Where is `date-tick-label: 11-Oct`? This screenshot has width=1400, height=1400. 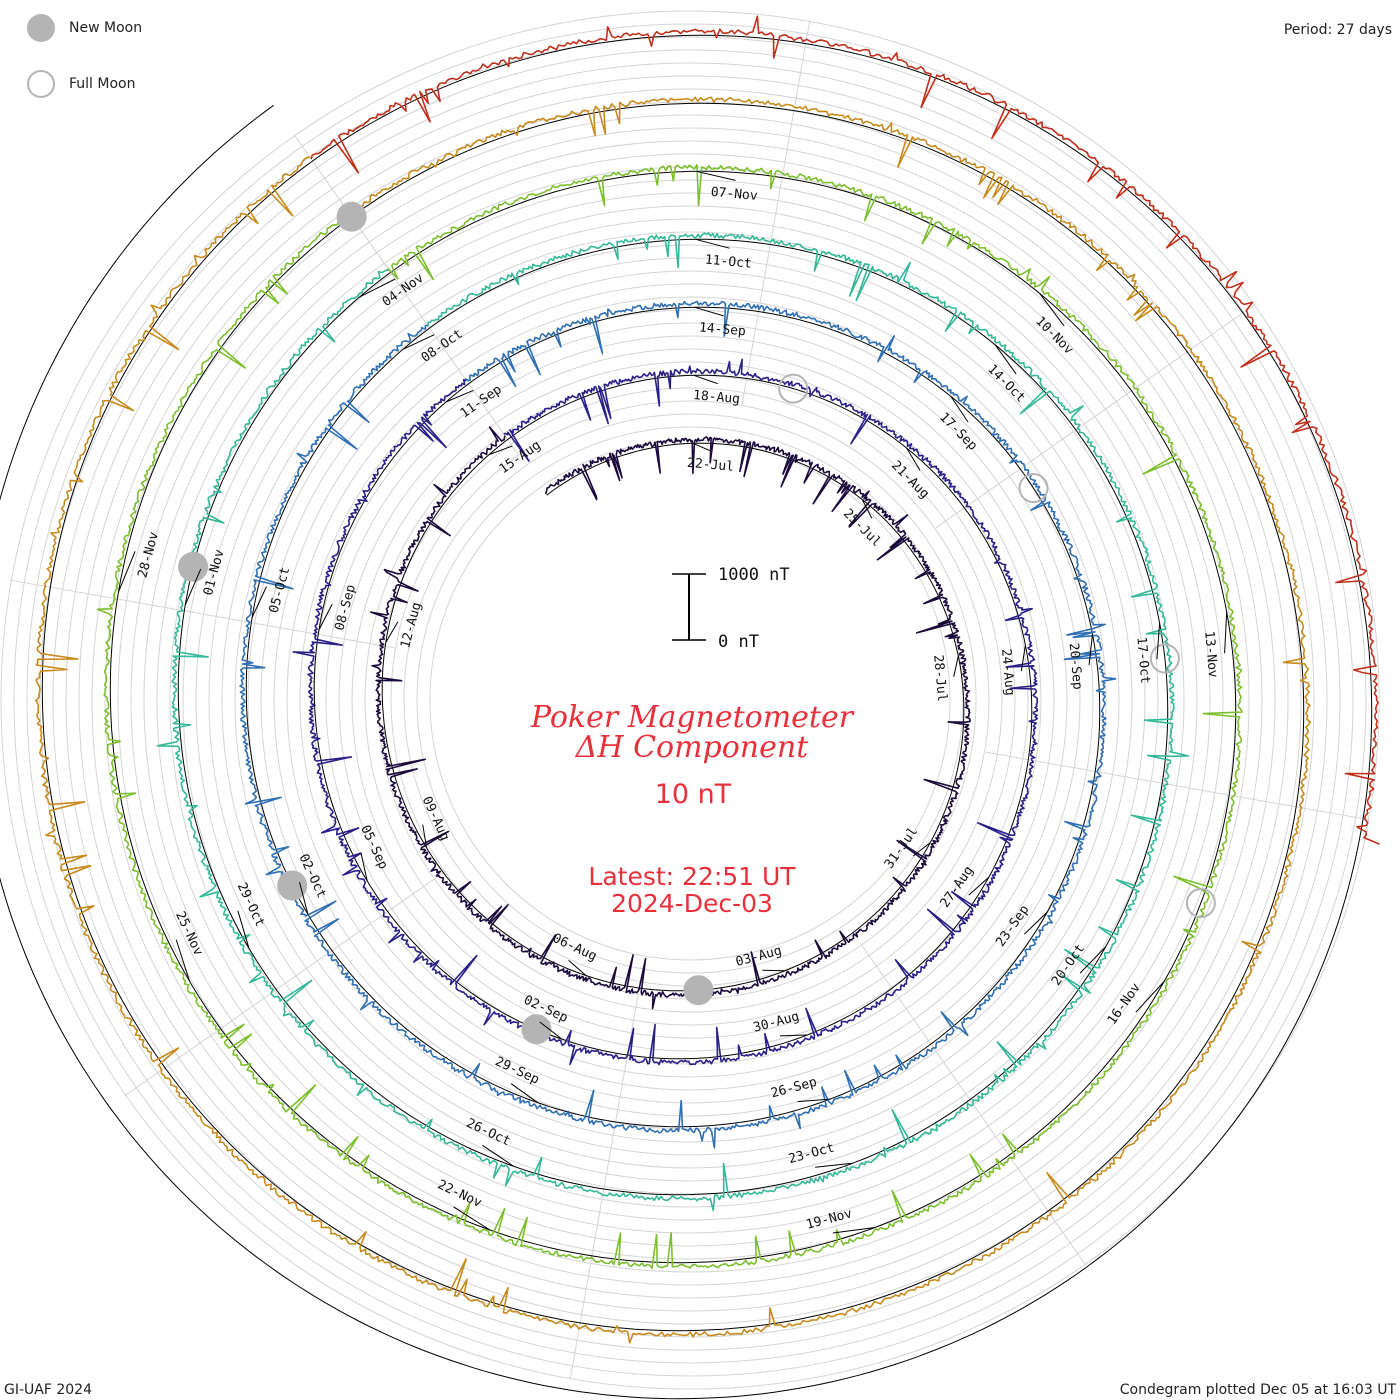 date-tick-label: 11-Oct is located at coordinates (728, 262).